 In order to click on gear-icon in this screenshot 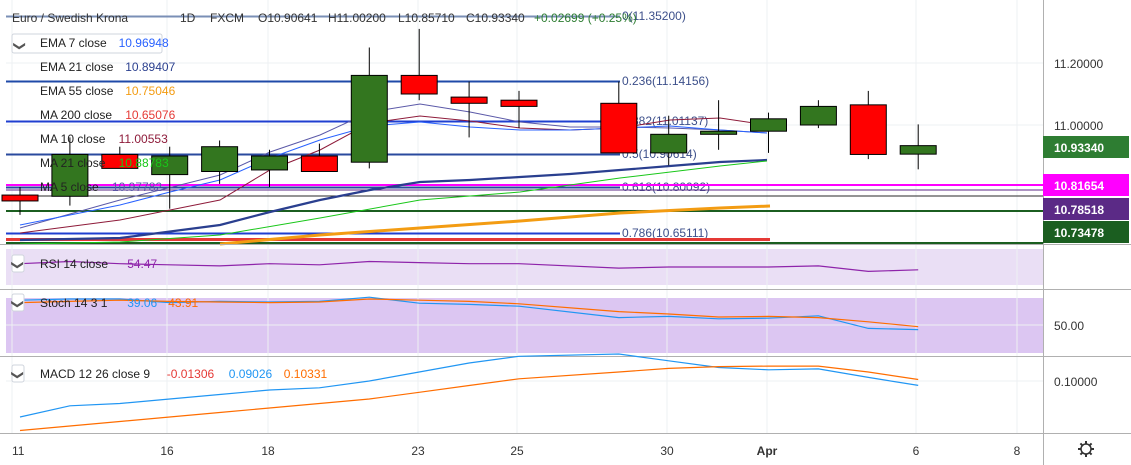, I will do `click(1086, 449)`.